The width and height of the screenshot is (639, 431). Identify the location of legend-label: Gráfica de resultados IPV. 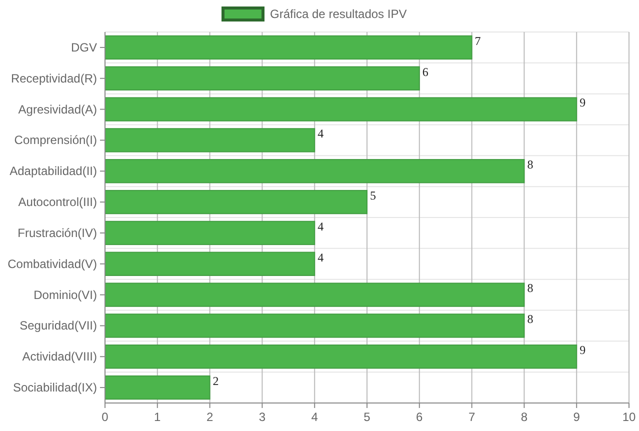
(338, 14).